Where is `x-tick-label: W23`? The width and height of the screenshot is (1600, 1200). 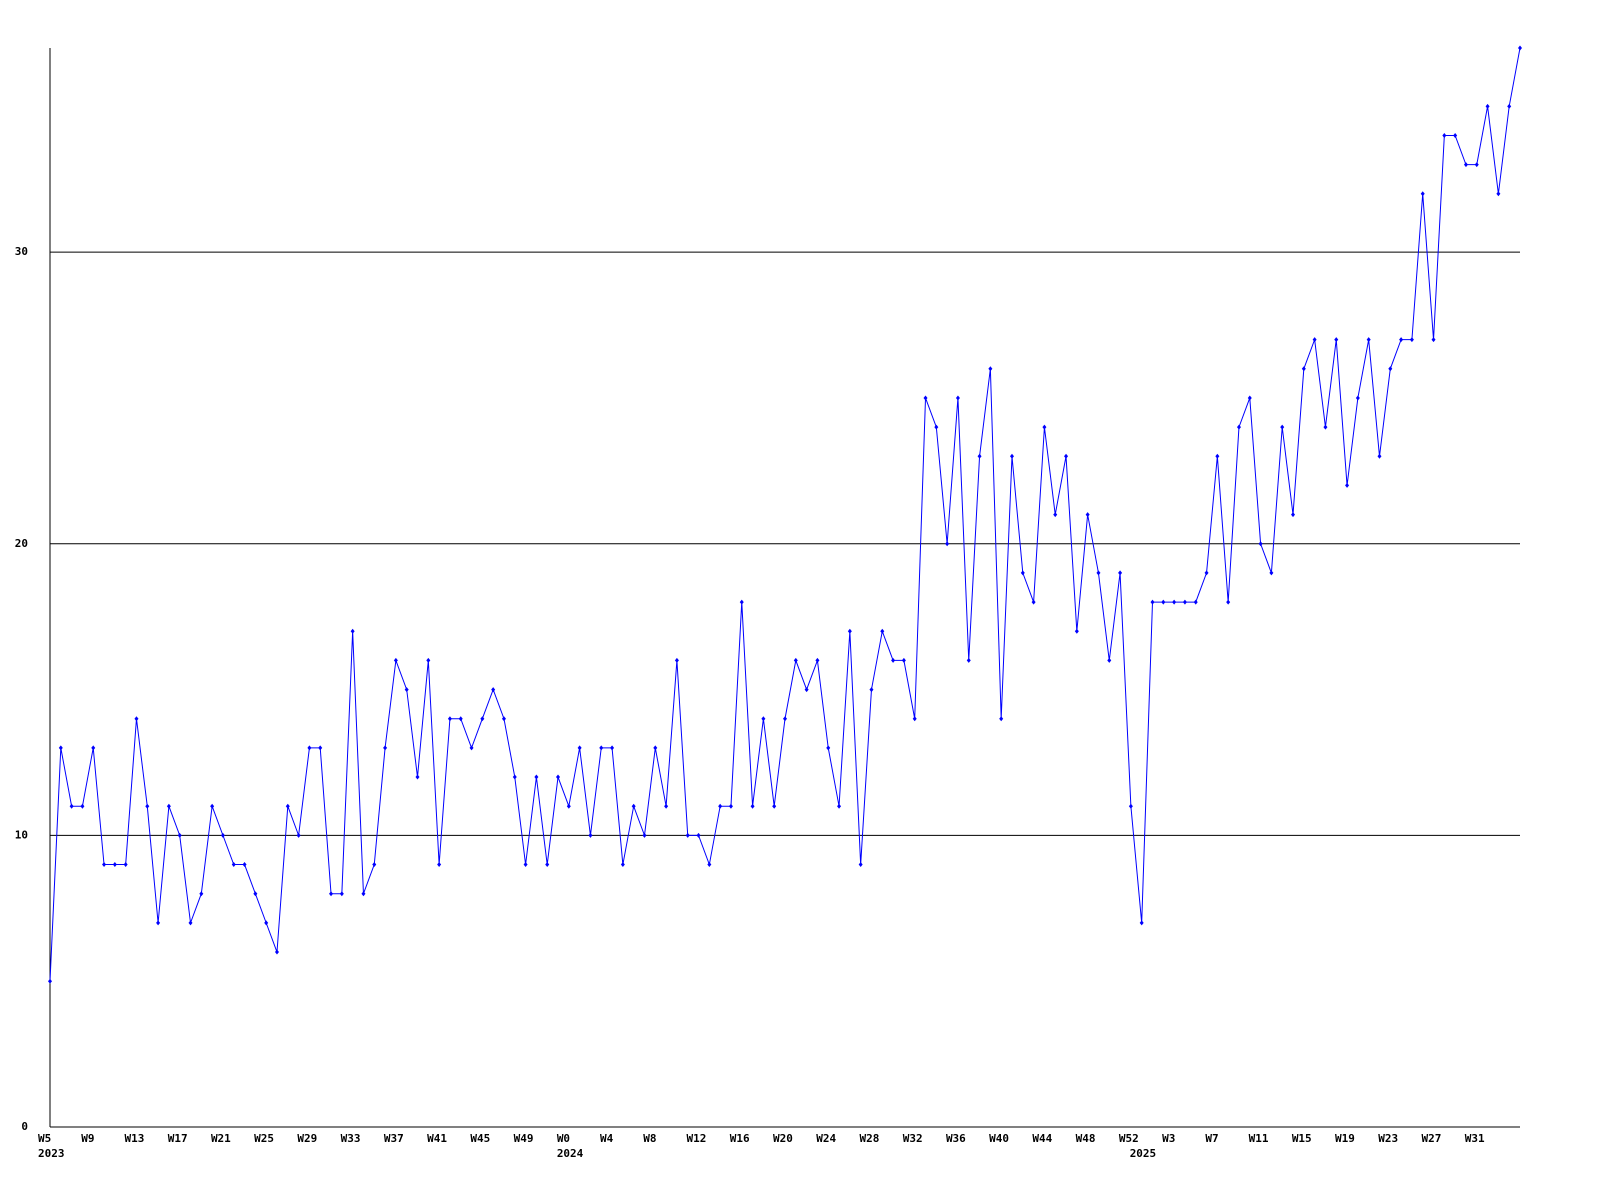
x-tick-label: W23 is located at coordinates (1388, 1138).